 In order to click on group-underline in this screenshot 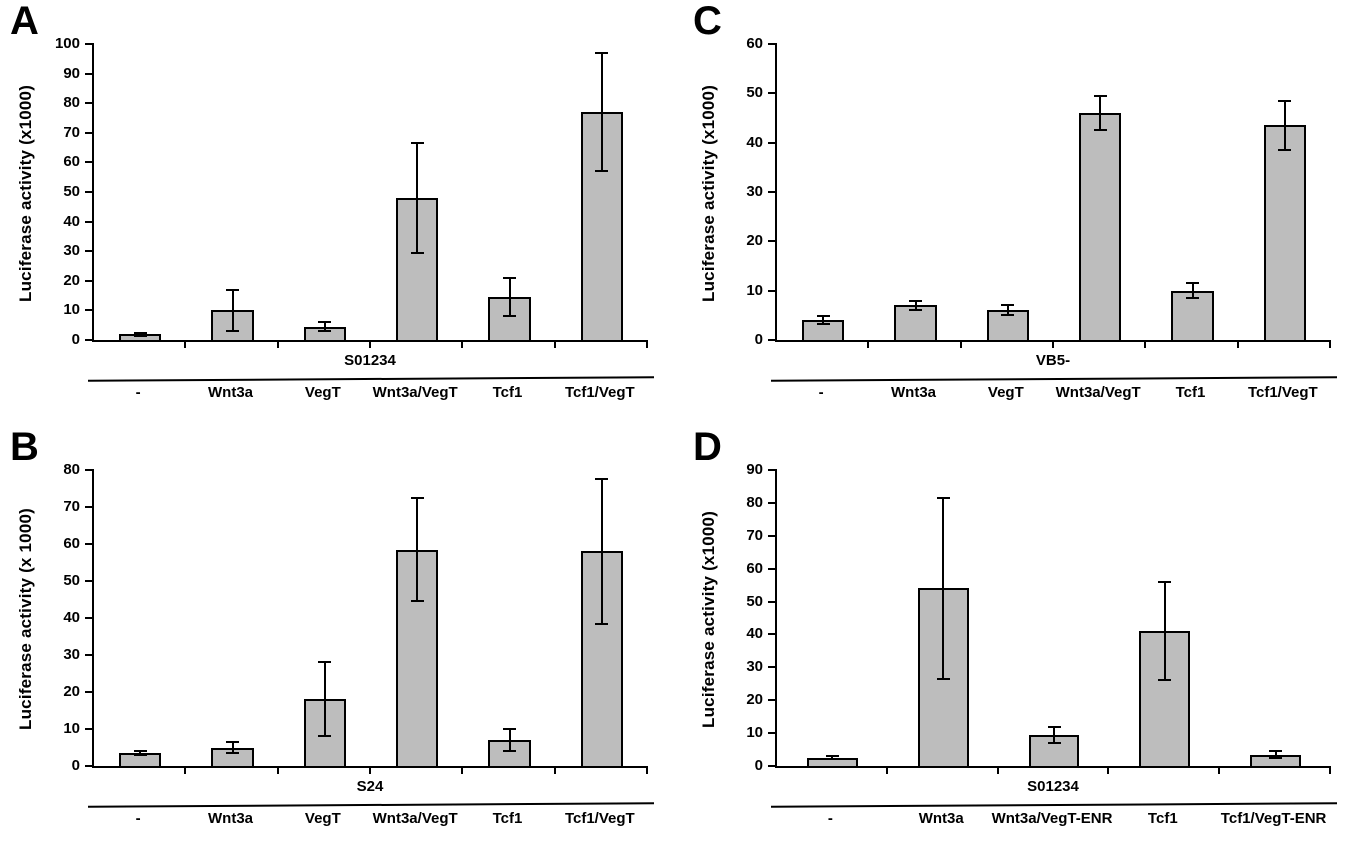, I will do `click(1054, 379)`.